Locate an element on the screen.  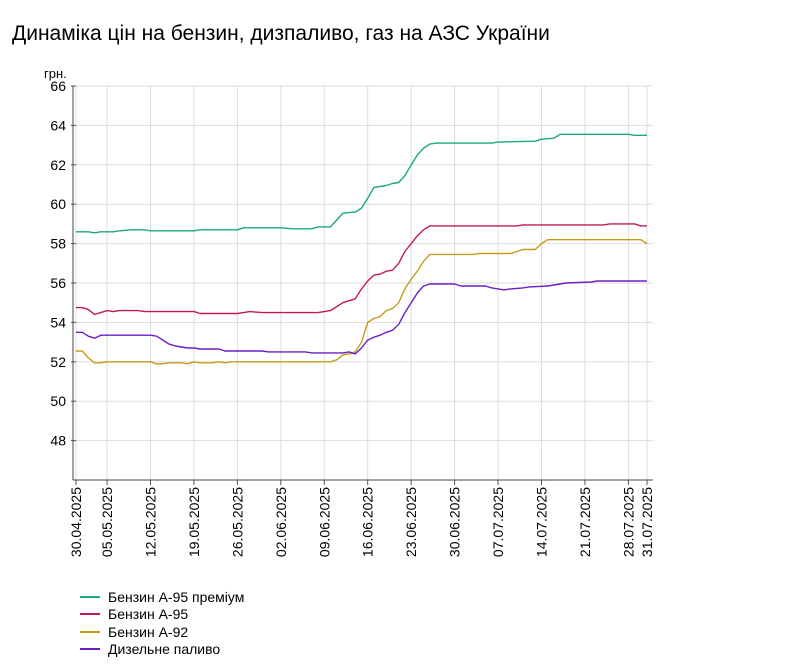
legend-item: Дизельне паливо is located at coordinates (162, 650).